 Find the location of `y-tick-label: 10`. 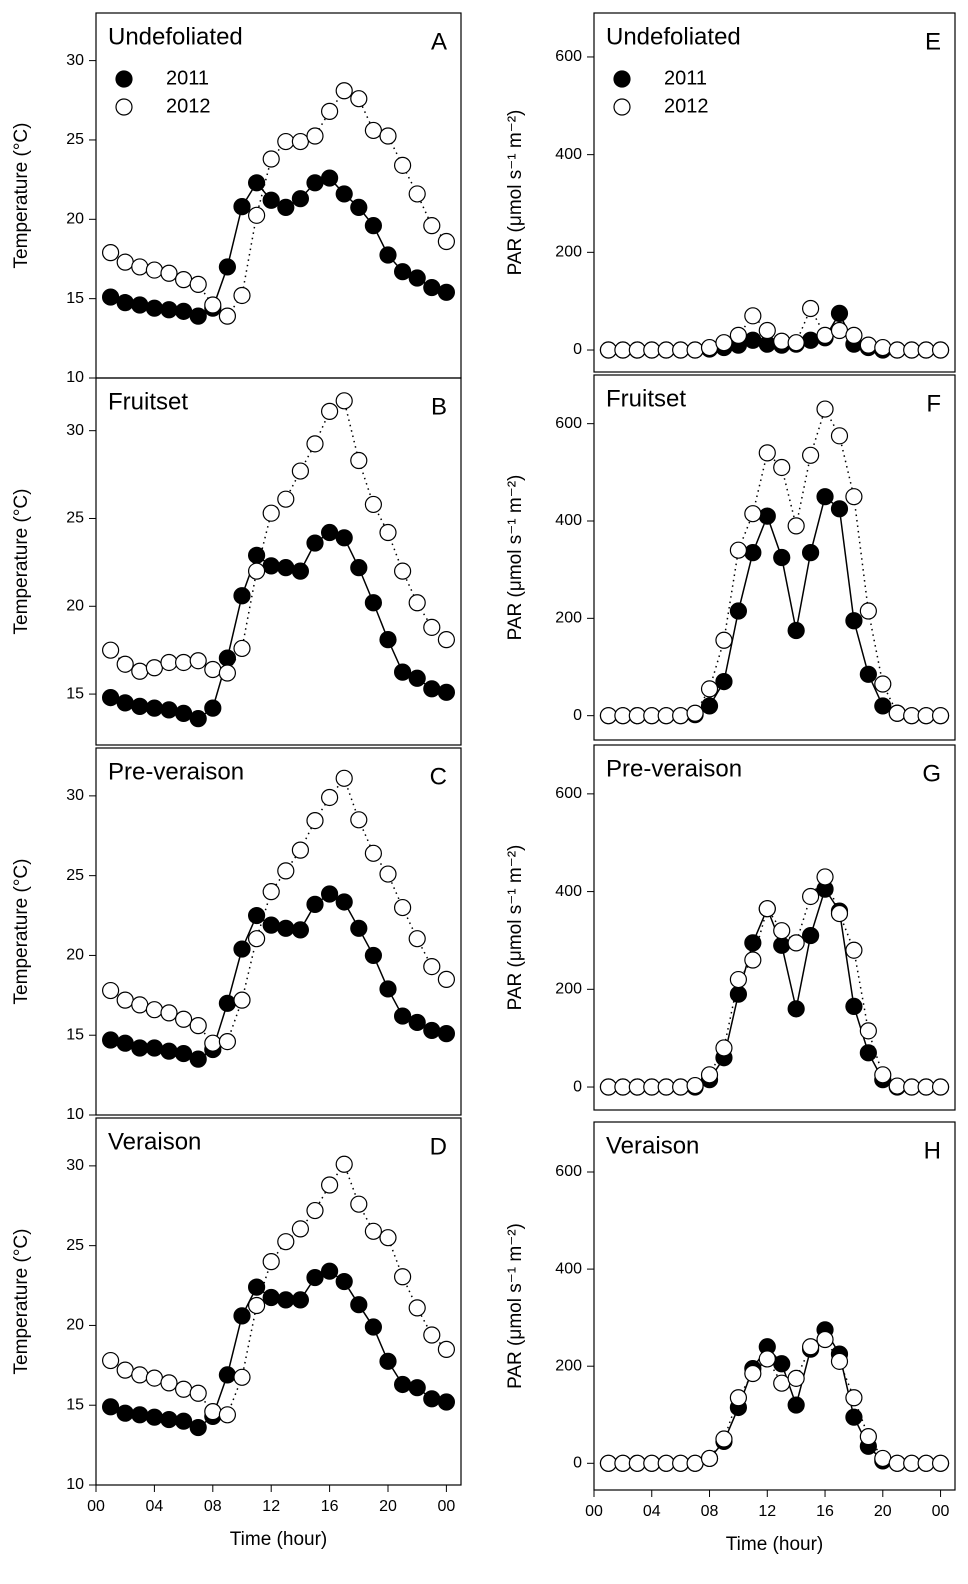

y-tick-label: 10 is located at coordinates (75, 377).